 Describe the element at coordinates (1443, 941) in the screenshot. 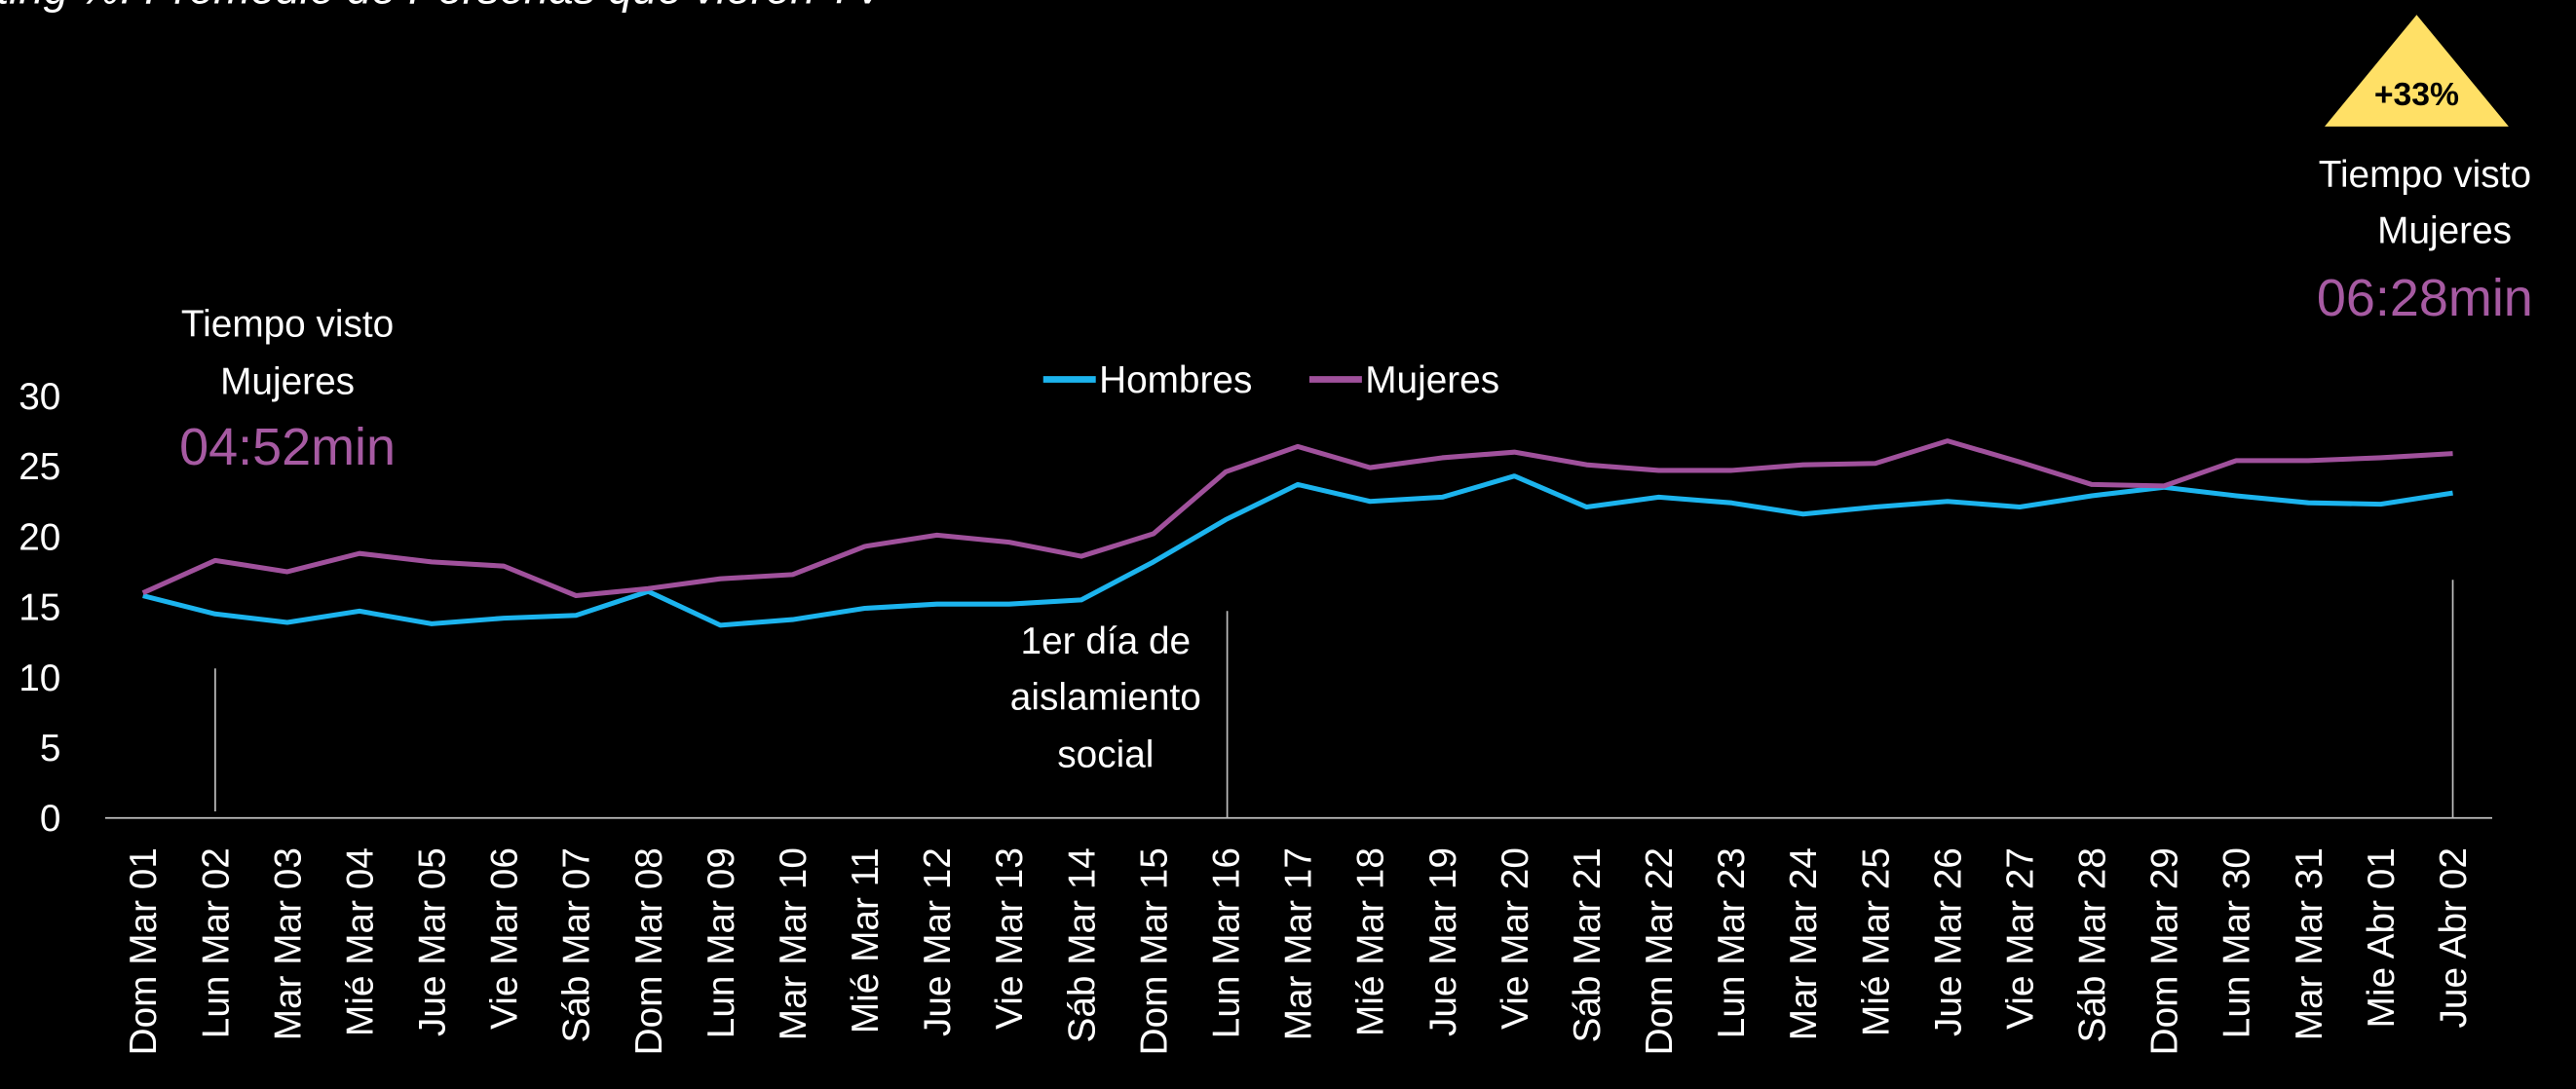

I see `x-tick-label: Jue Mar 19` at that location.